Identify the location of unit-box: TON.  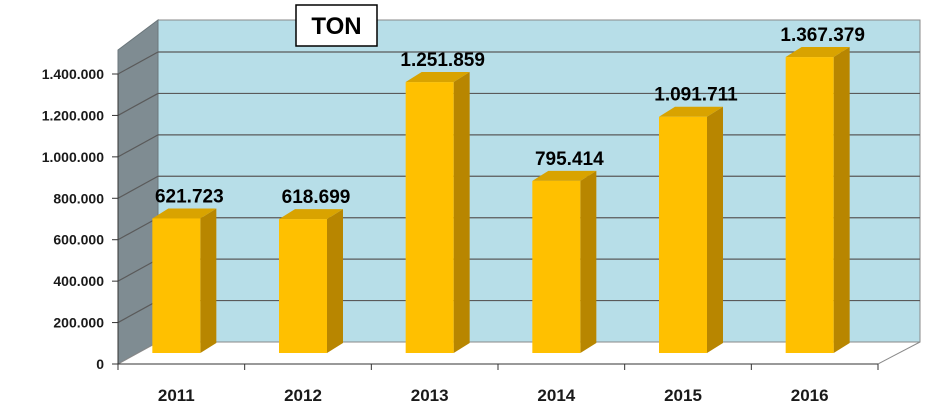
(336, 25).